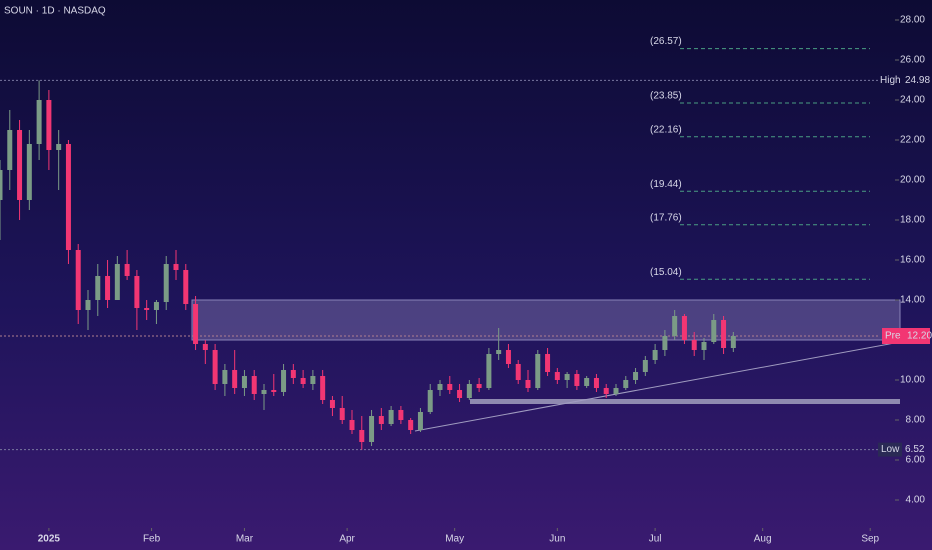 The width and height of the screenshot is (932, 550). Describe the element at coordinates (245, 539) in the screenshot. I see `x-tick-label: Mar` at that location.